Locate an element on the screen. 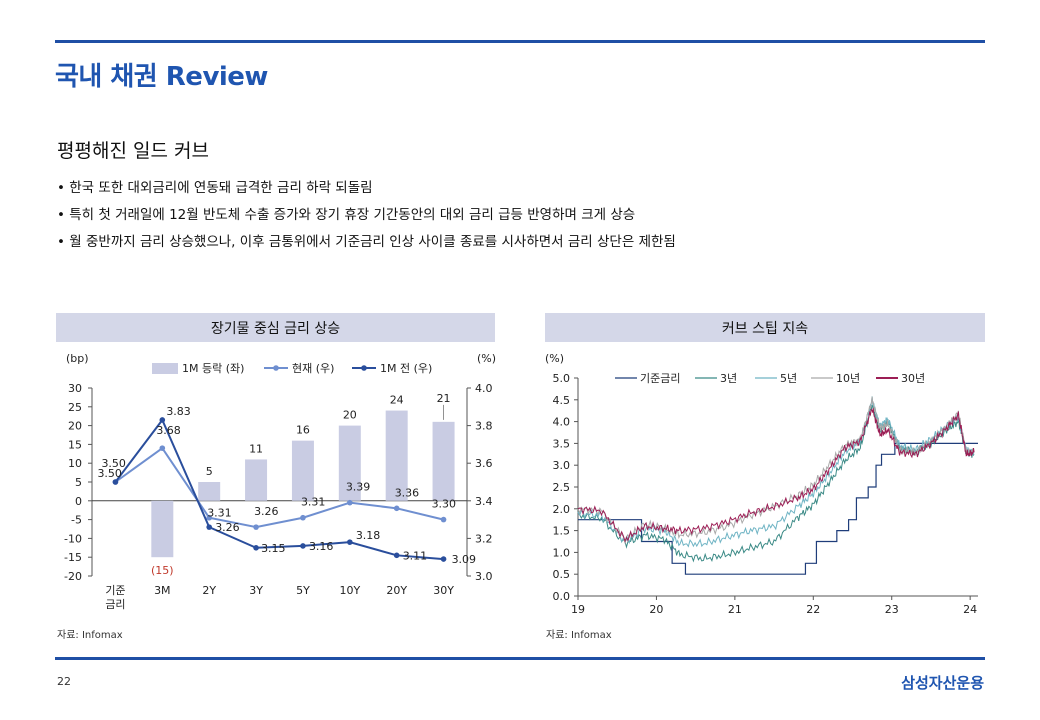 The image size is (1040, 720). x-tick-label: 23 is located at coordinates (892, 609).